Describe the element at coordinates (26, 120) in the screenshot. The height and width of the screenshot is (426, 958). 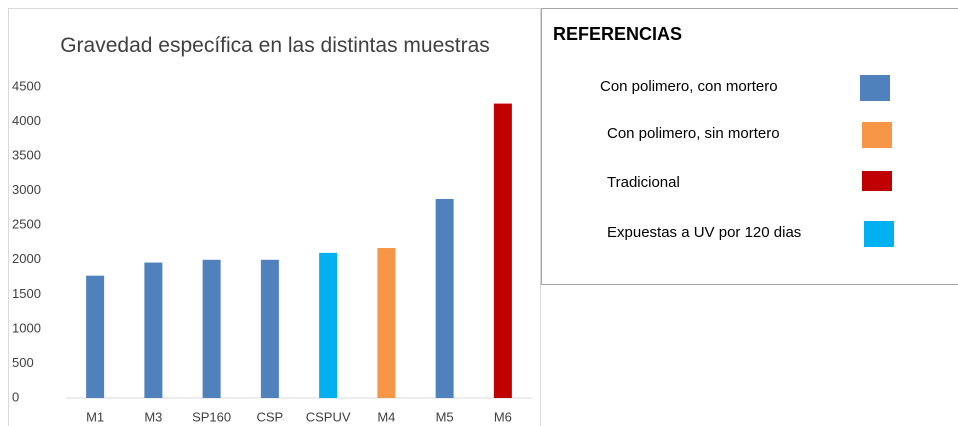
I see `y-tick-label: 4000` at that location.